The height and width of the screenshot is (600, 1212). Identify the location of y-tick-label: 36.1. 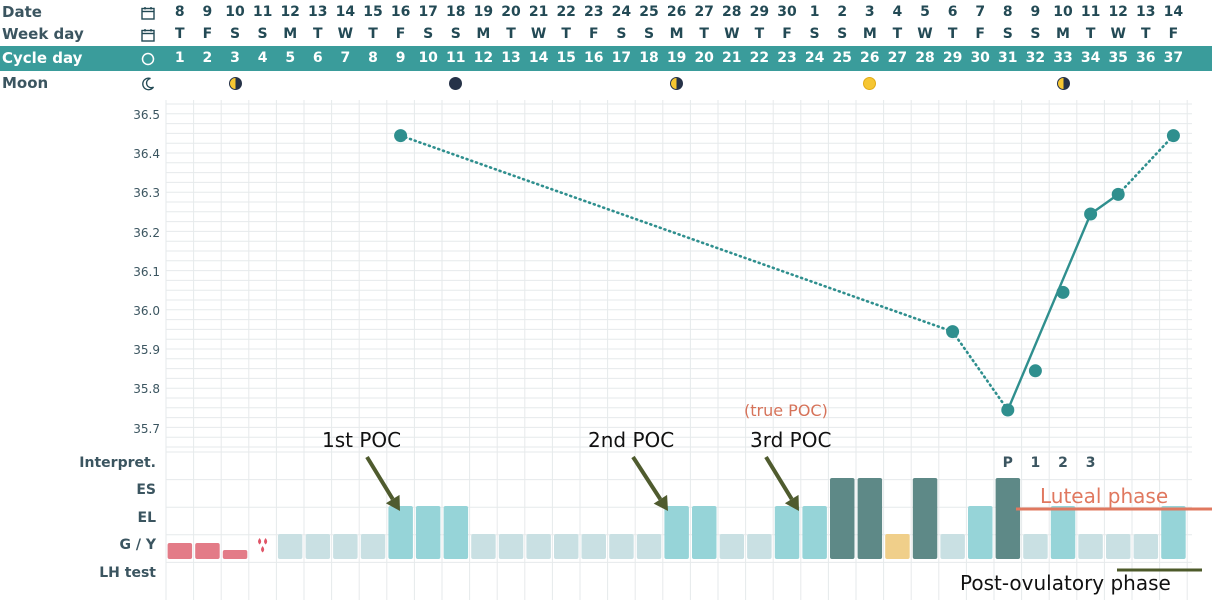
(146, 271).